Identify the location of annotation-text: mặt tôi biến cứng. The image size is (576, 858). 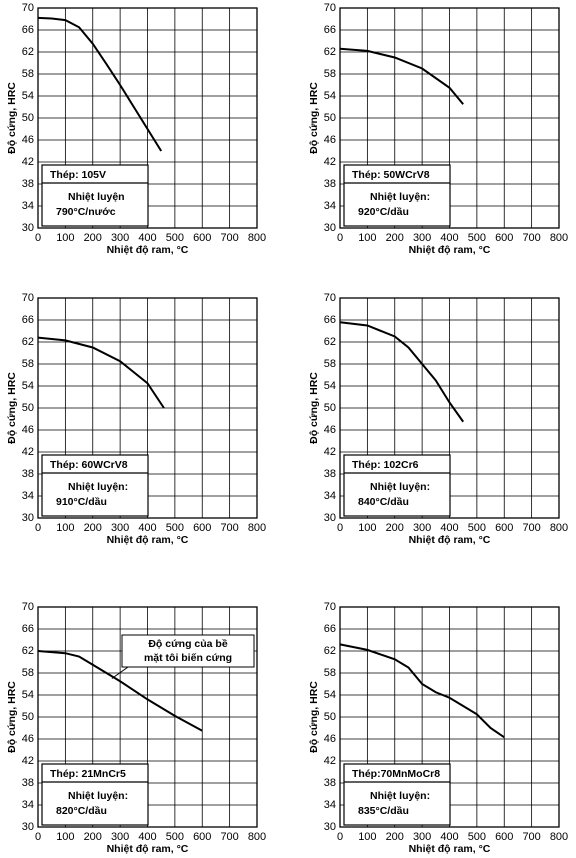
(188, 658).